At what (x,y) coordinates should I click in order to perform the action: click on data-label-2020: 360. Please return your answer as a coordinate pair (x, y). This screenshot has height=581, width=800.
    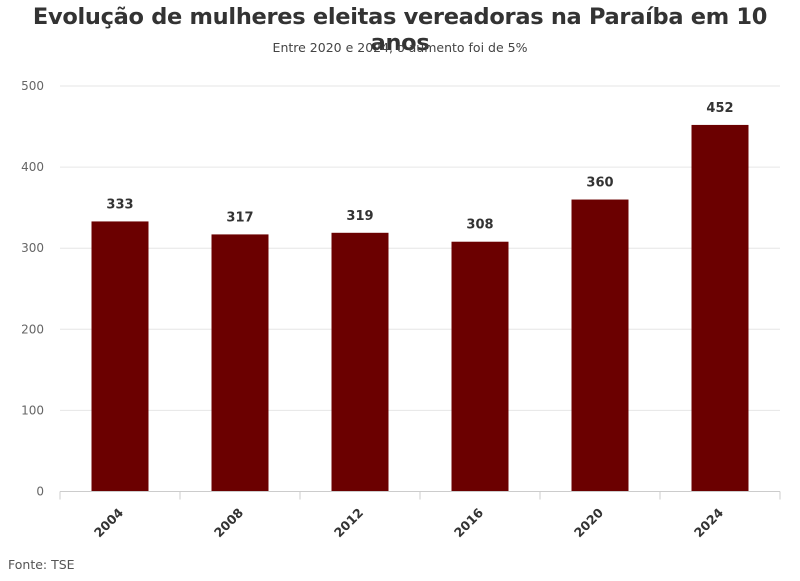
    Looking at the image, I should click on (599, 183).